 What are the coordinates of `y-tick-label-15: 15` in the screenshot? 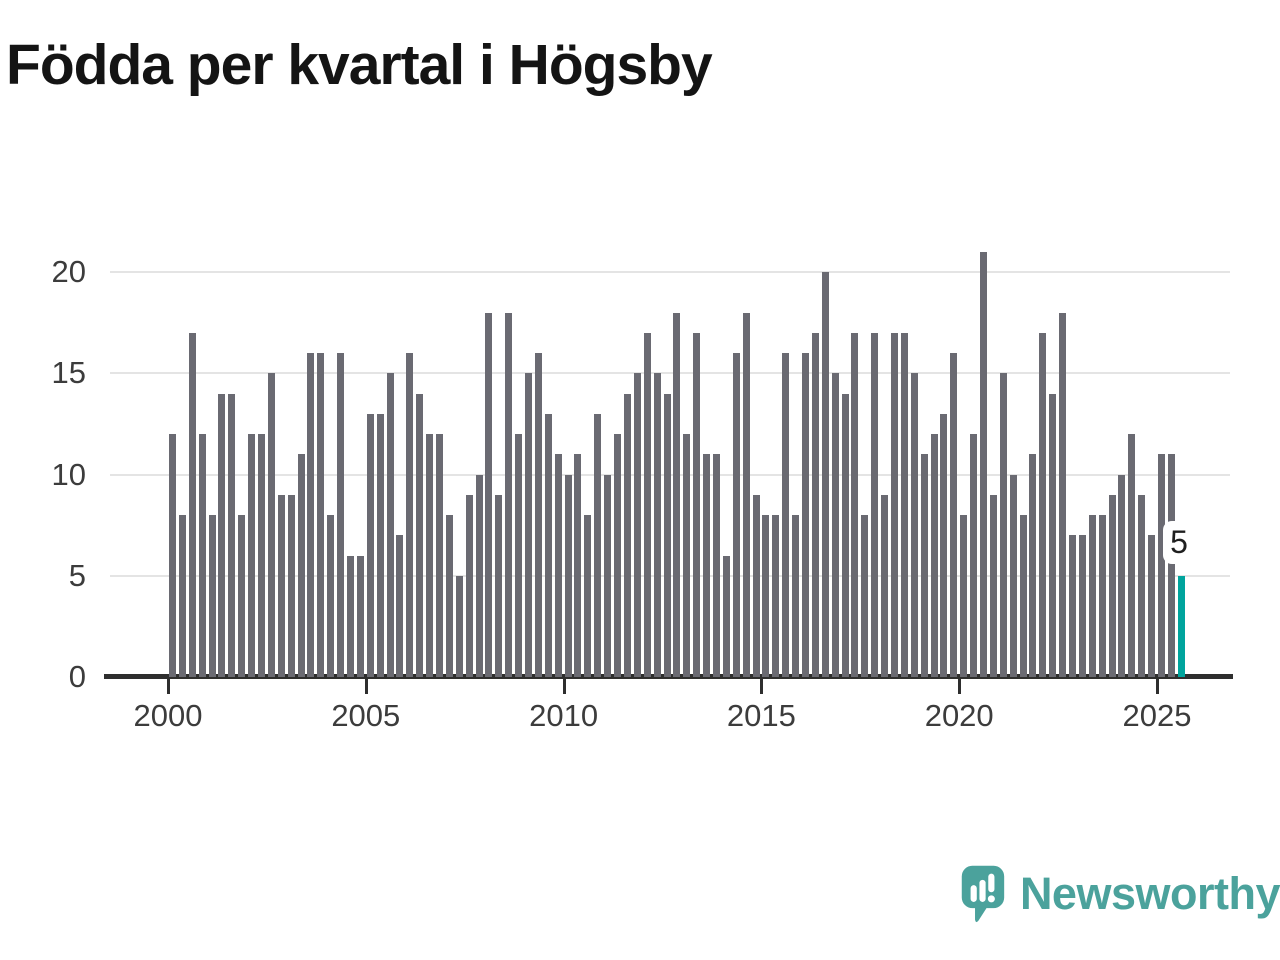 It's located at (68, 373).